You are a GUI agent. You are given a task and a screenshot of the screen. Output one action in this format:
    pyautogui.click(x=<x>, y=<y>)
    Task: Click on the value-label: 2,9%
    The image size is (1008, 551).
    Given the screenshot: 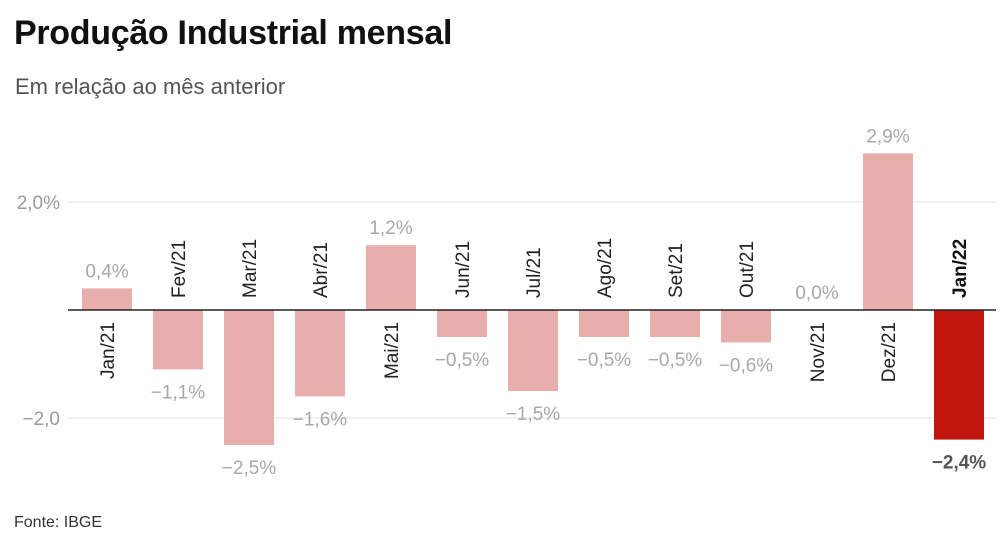 What is the action you would take?
    pyautogui.click(x=887, y=136)
    